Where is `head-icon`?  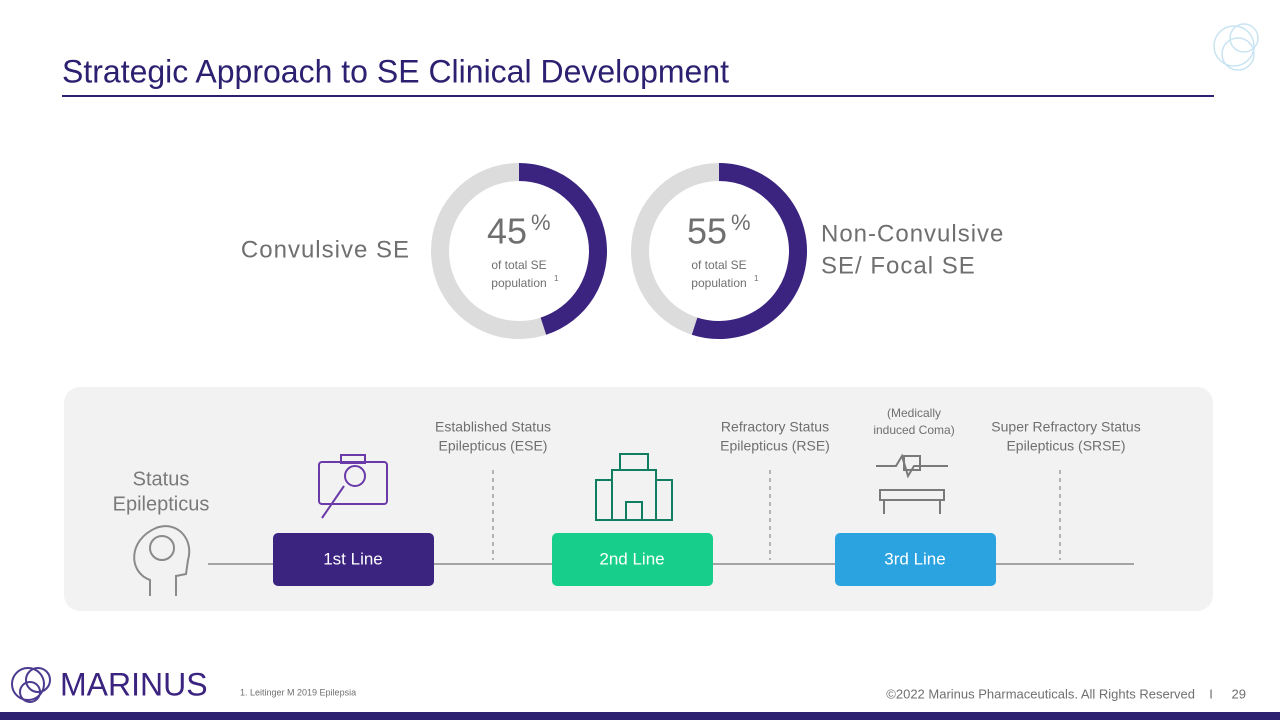 head-icon is located at coordinates (162, 560).